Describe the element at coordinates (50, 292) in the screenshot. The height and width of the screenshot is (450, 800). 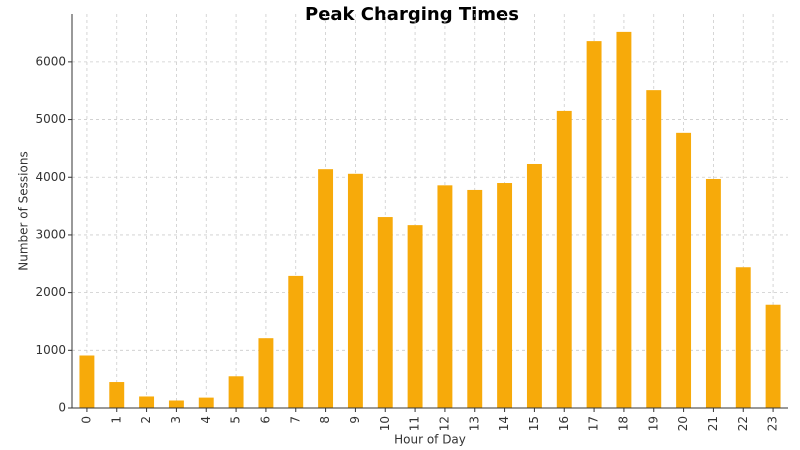
I see `y-tick-label: 2000` at that location.